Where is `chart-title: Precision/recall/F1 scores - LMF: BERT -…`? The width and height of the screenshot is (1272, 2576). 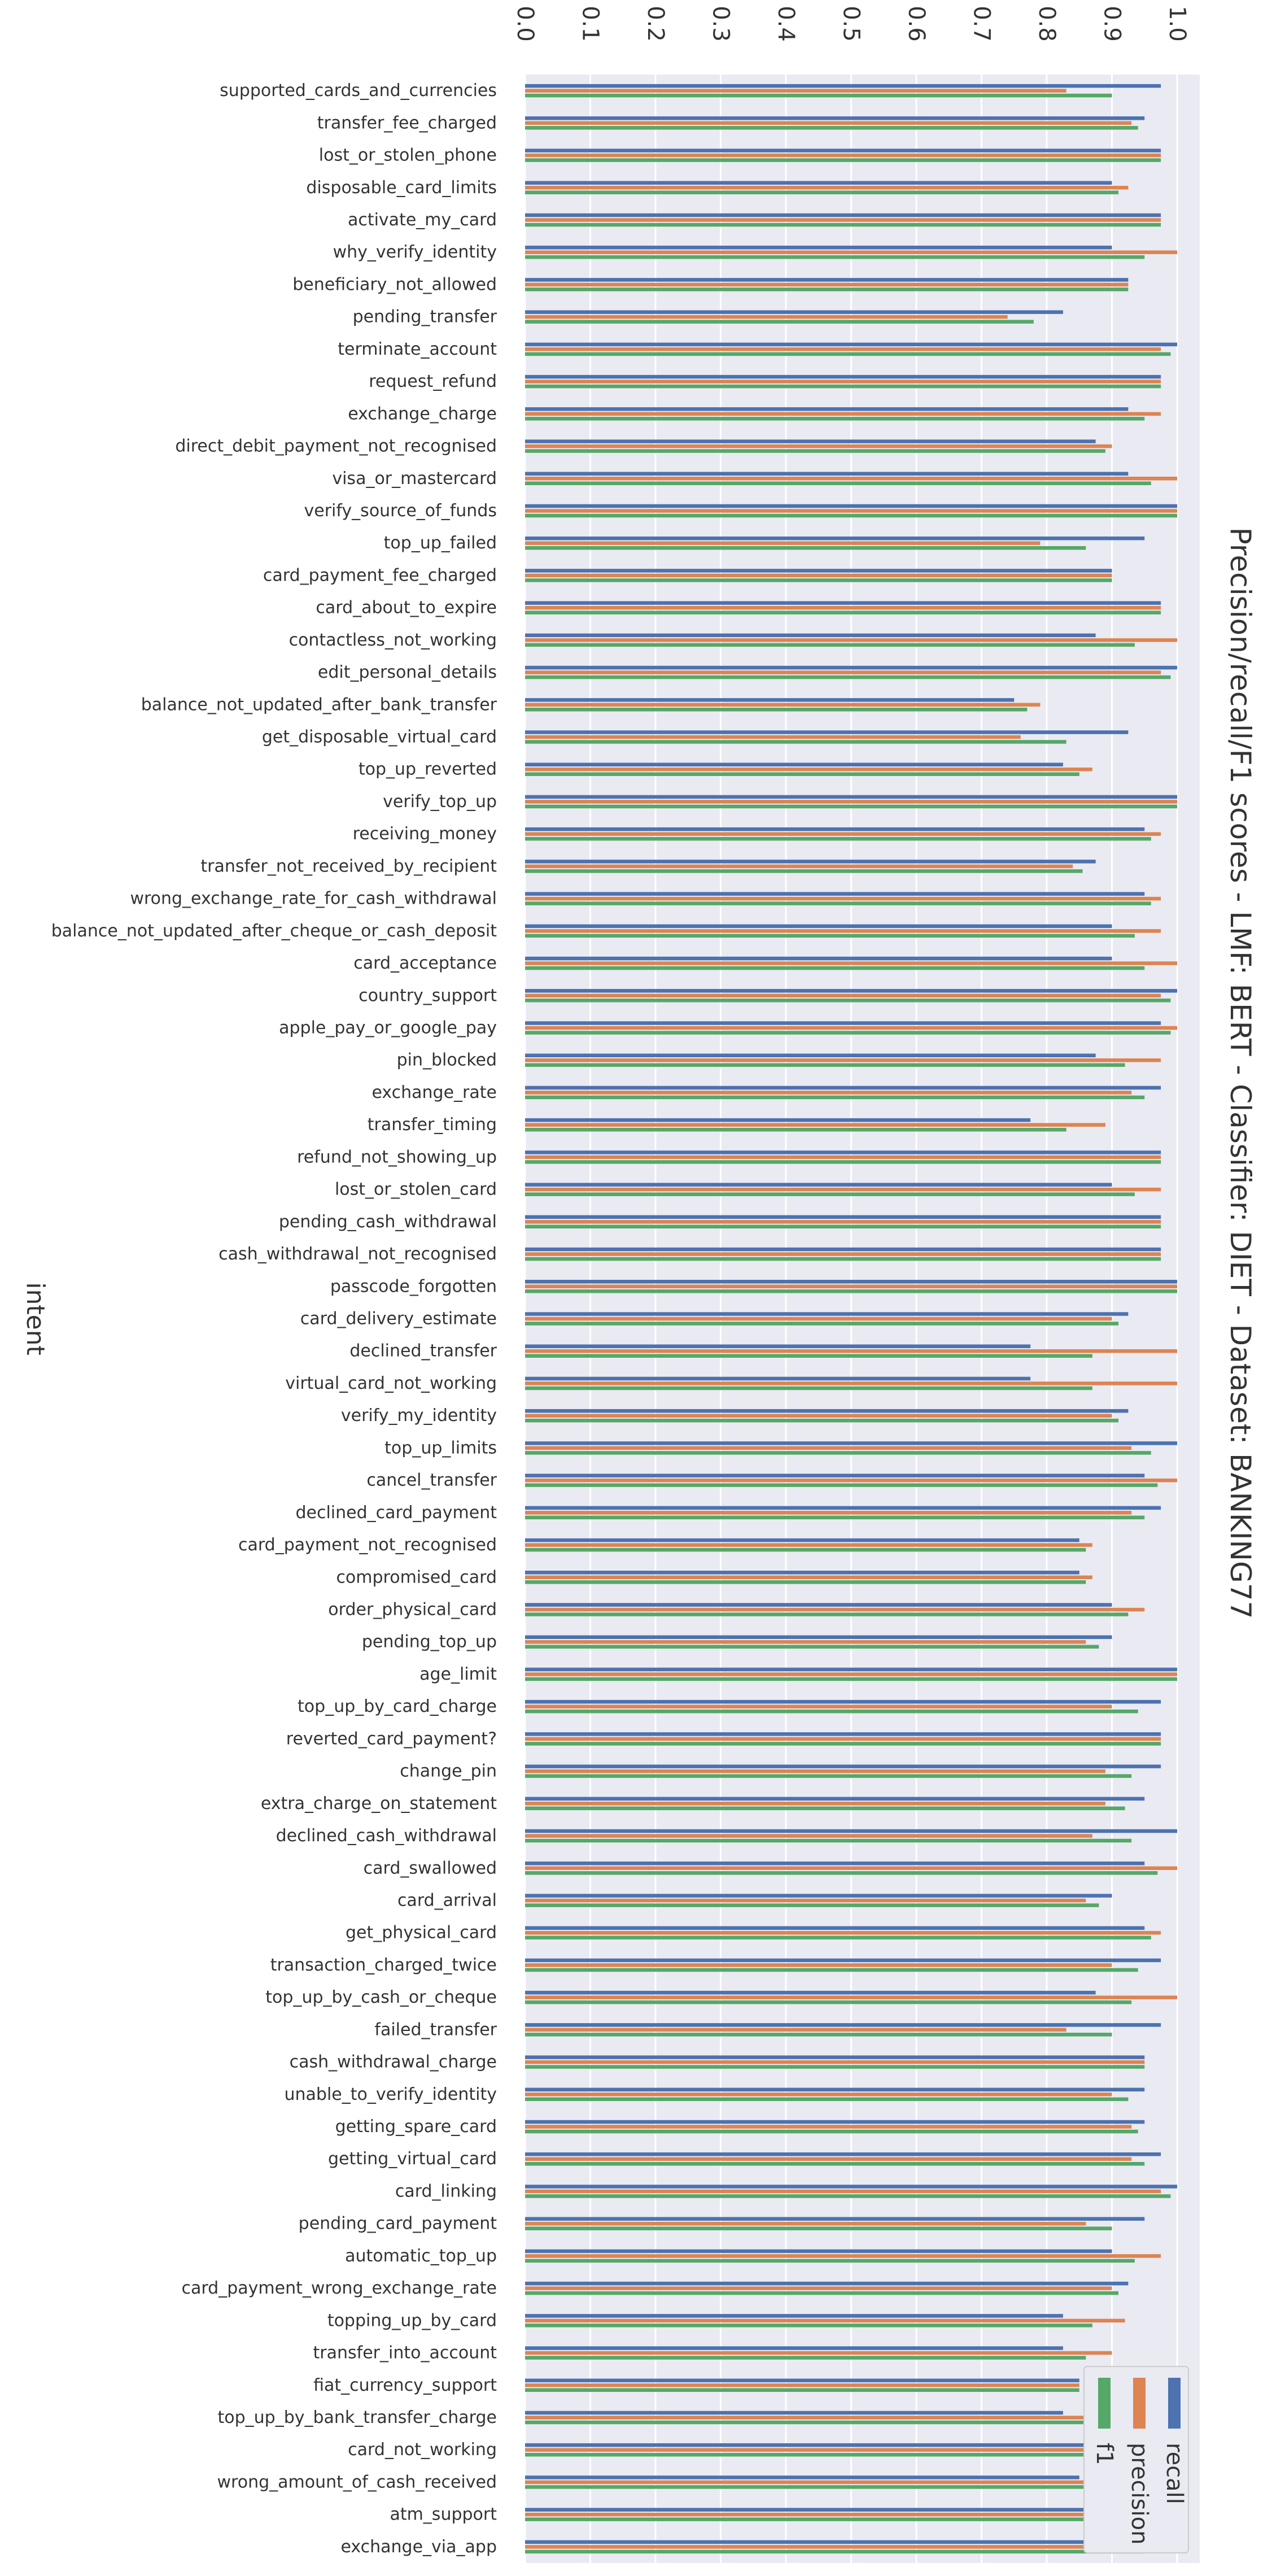 chart-title: Precision/recall/F1 scores - LMF: BERT -… is located at coordinates (1240, 1073).